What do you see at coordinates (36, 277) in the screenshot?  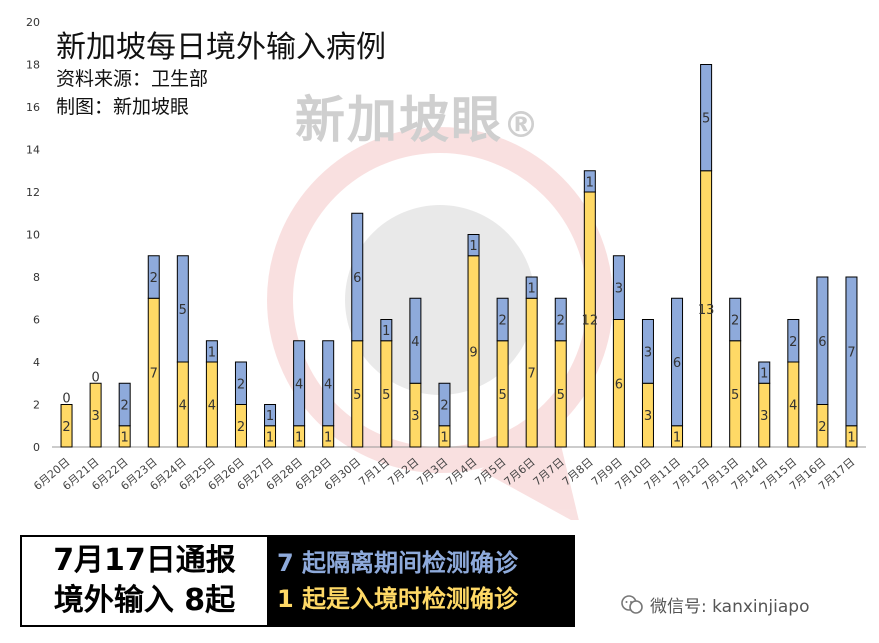 I see `y-tick-label: 8` at bounding box center [36, 277].